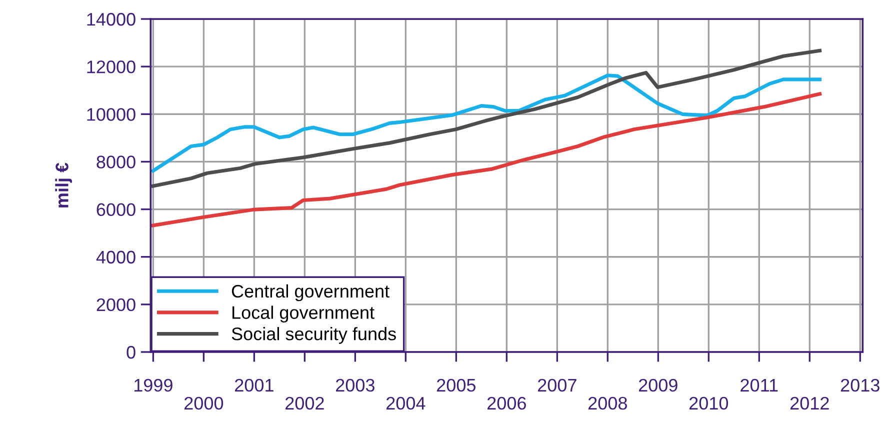 The height and width of the screenshot is (446, 890). I want to click on x2-tick-label: 2000, so click(204, 403).